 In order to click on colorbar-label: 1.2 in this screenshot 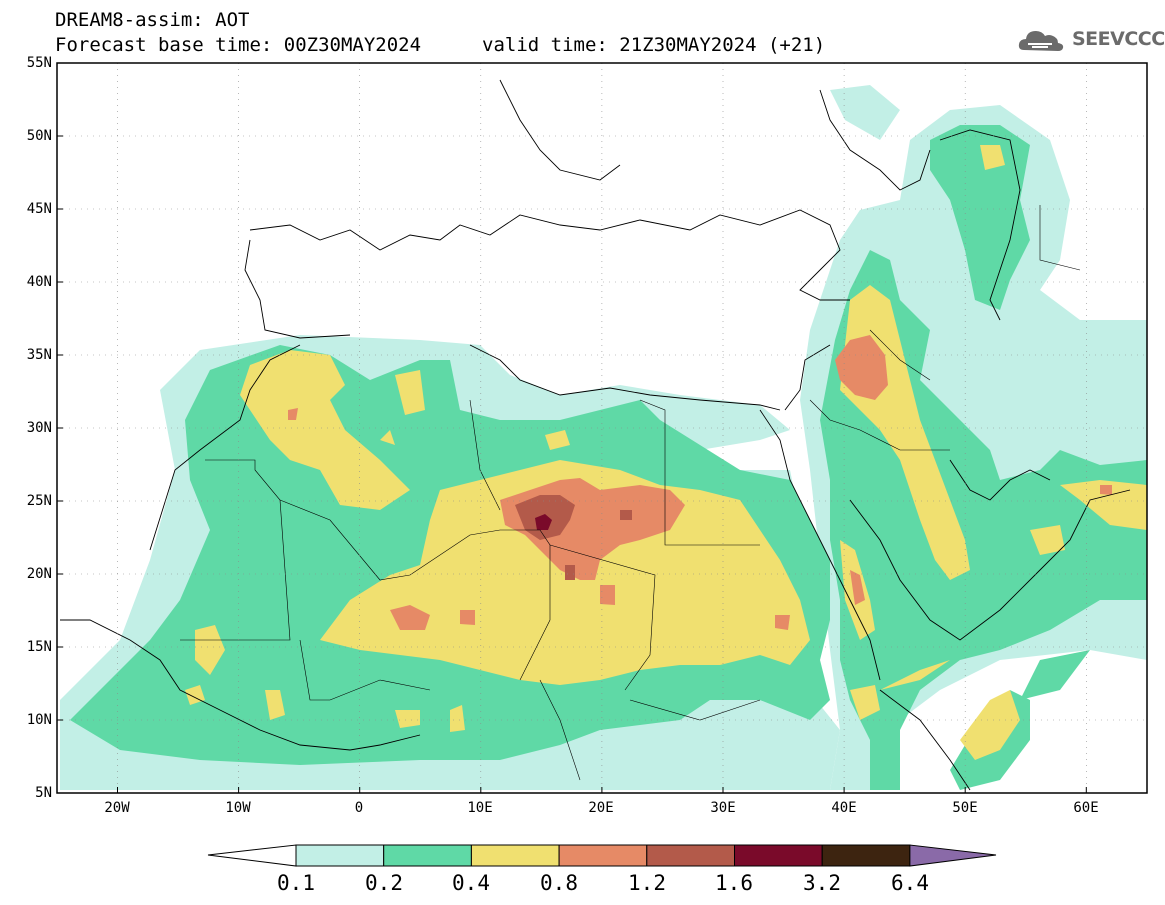, I will do `click(647, 883)`.